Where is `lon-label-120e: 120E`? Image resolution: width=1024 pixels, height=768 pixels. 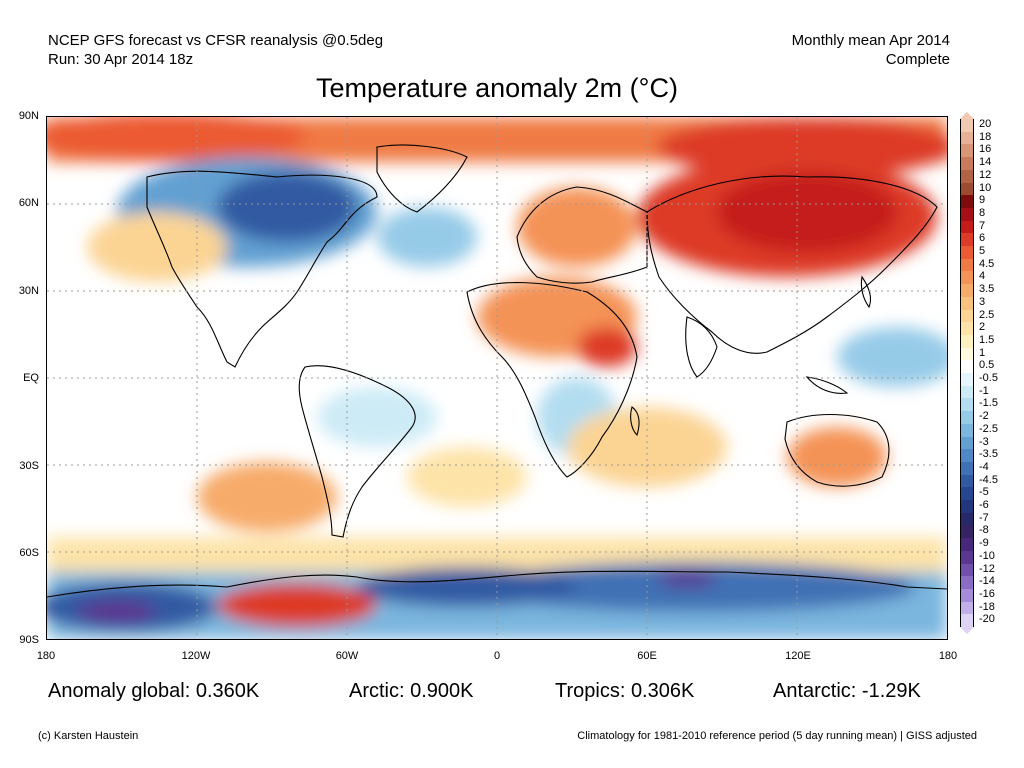
lon-label-120e: 120E is located at coordinates (798, 656).